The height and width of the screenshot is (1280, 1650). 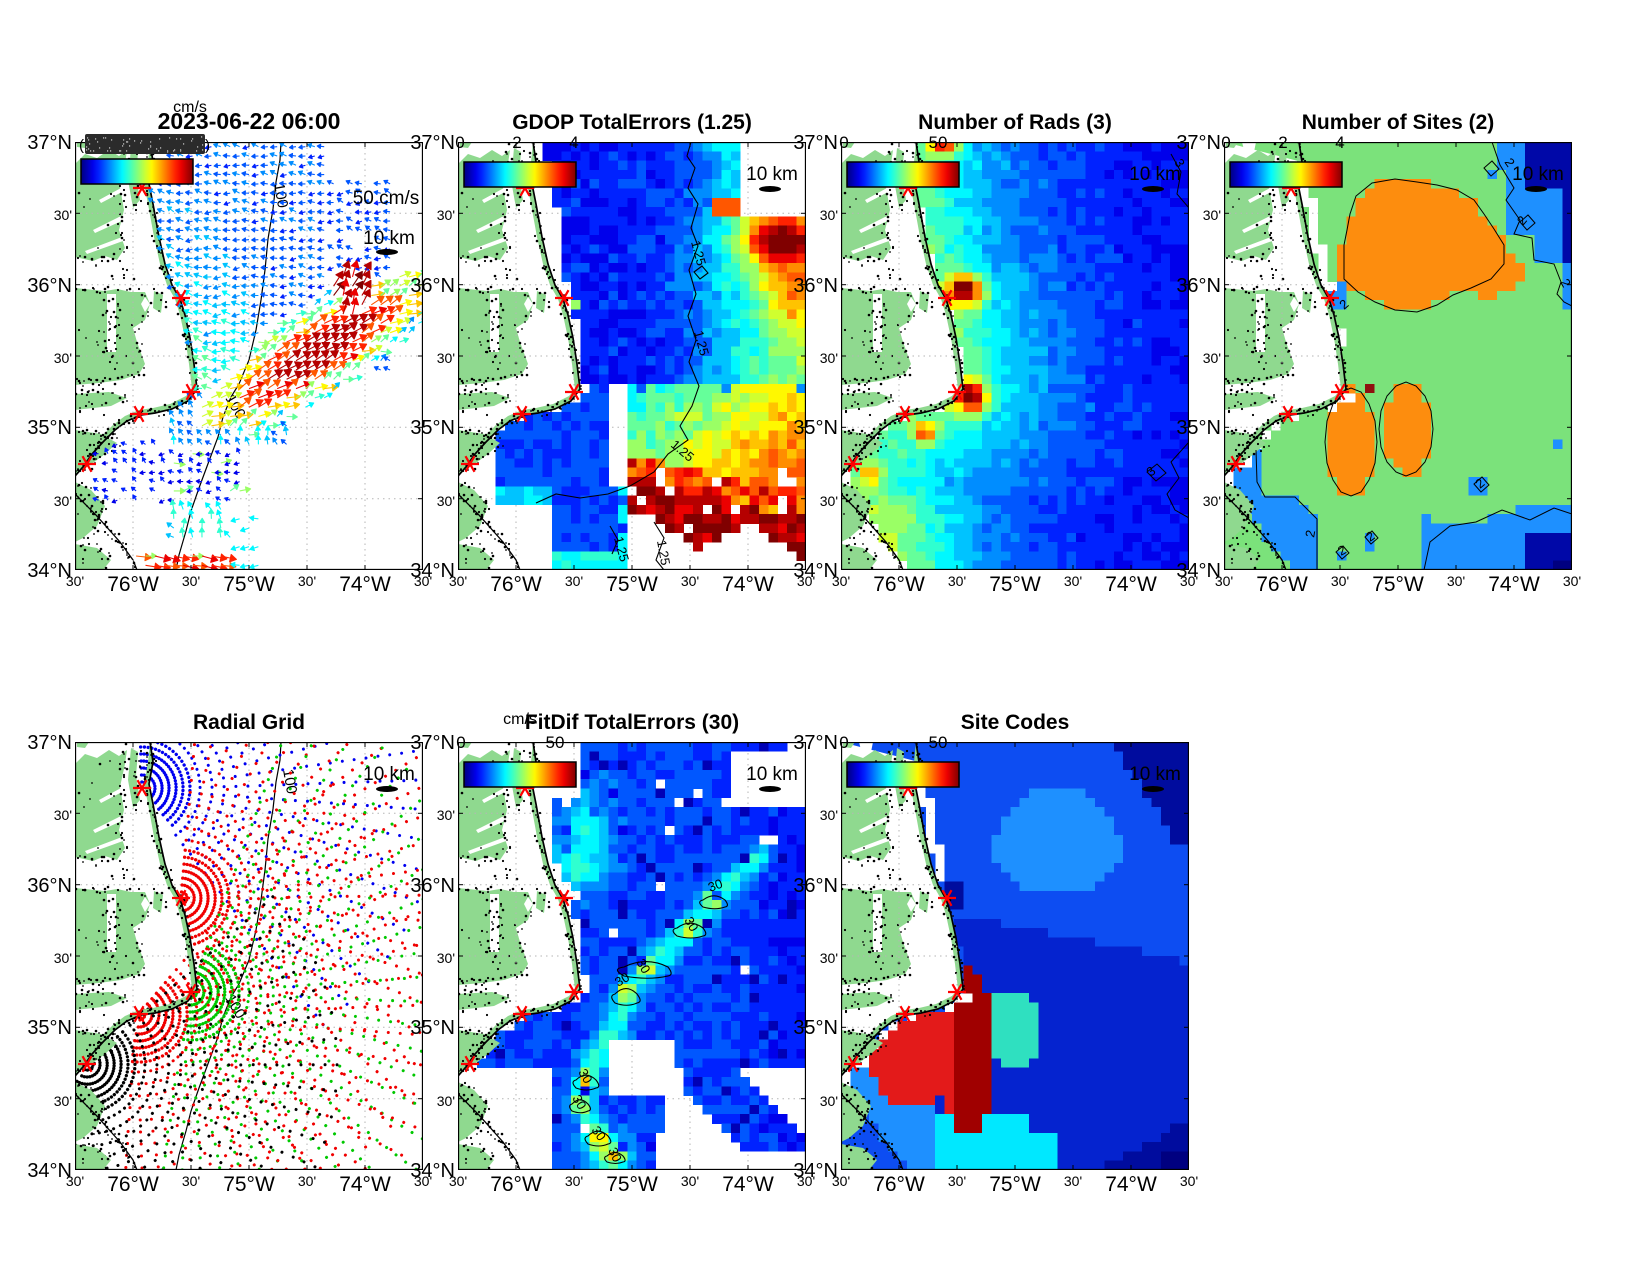 I want to click on svg-text: cm/s, so click(x=520, y=719).